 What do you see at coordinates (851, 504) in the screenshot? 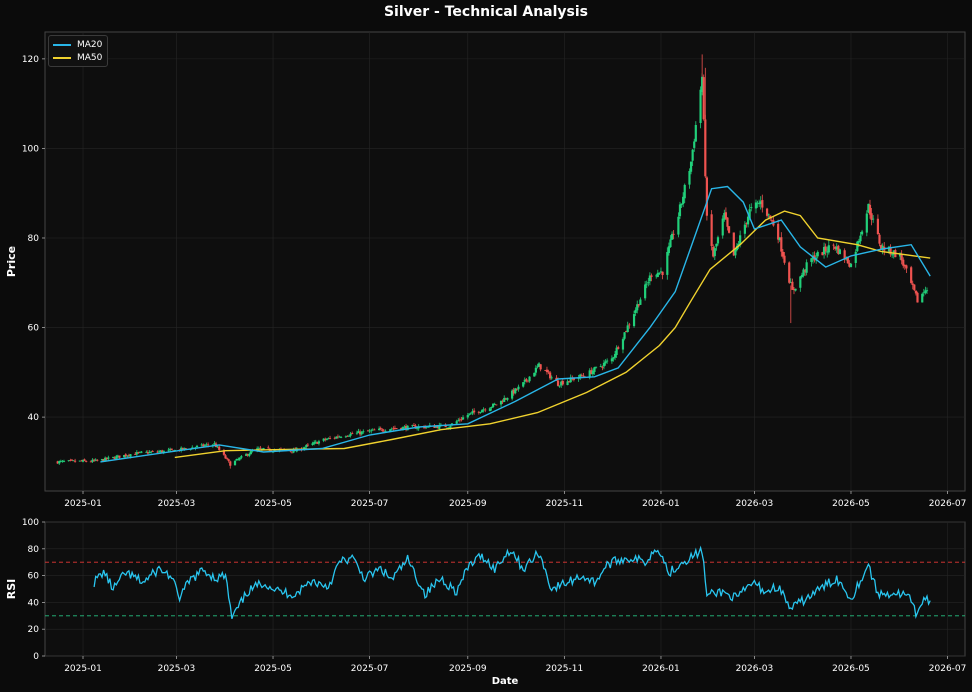
I see `price-xtick-label: 2026-05` at bounding box center [851, 504].